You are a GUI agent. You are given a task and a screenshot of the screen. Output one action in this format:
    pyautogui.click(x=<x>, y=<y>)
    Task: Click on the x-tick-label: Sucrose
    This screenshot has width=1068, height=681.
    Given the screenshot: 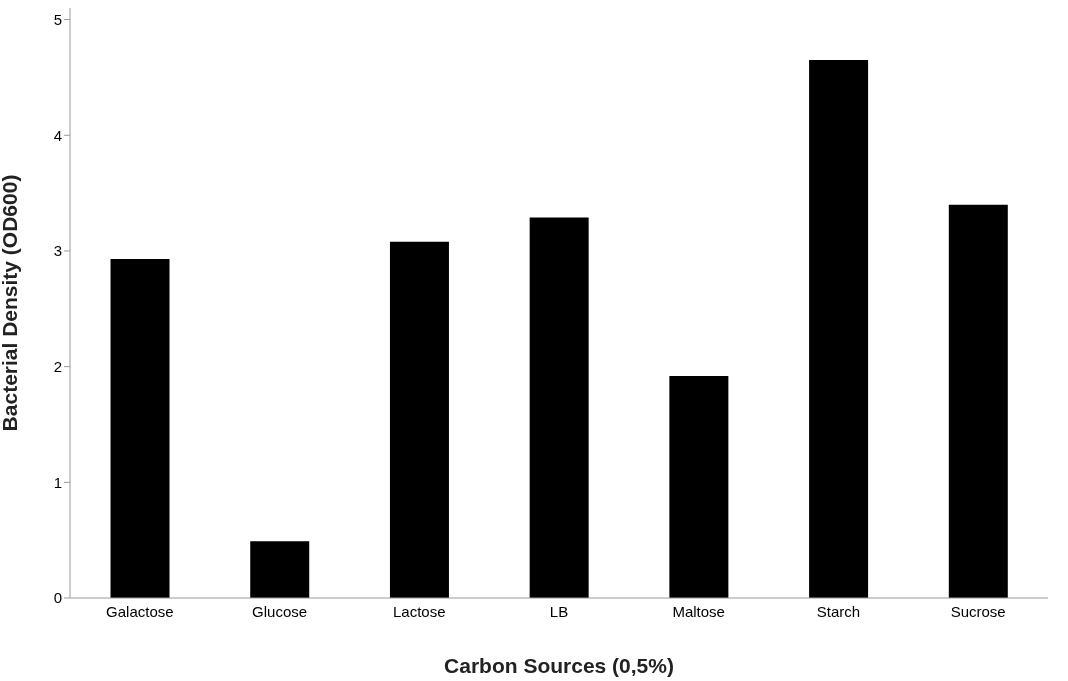 What is the action you would take?
    pyautogui.click(x=978, y=611)
    